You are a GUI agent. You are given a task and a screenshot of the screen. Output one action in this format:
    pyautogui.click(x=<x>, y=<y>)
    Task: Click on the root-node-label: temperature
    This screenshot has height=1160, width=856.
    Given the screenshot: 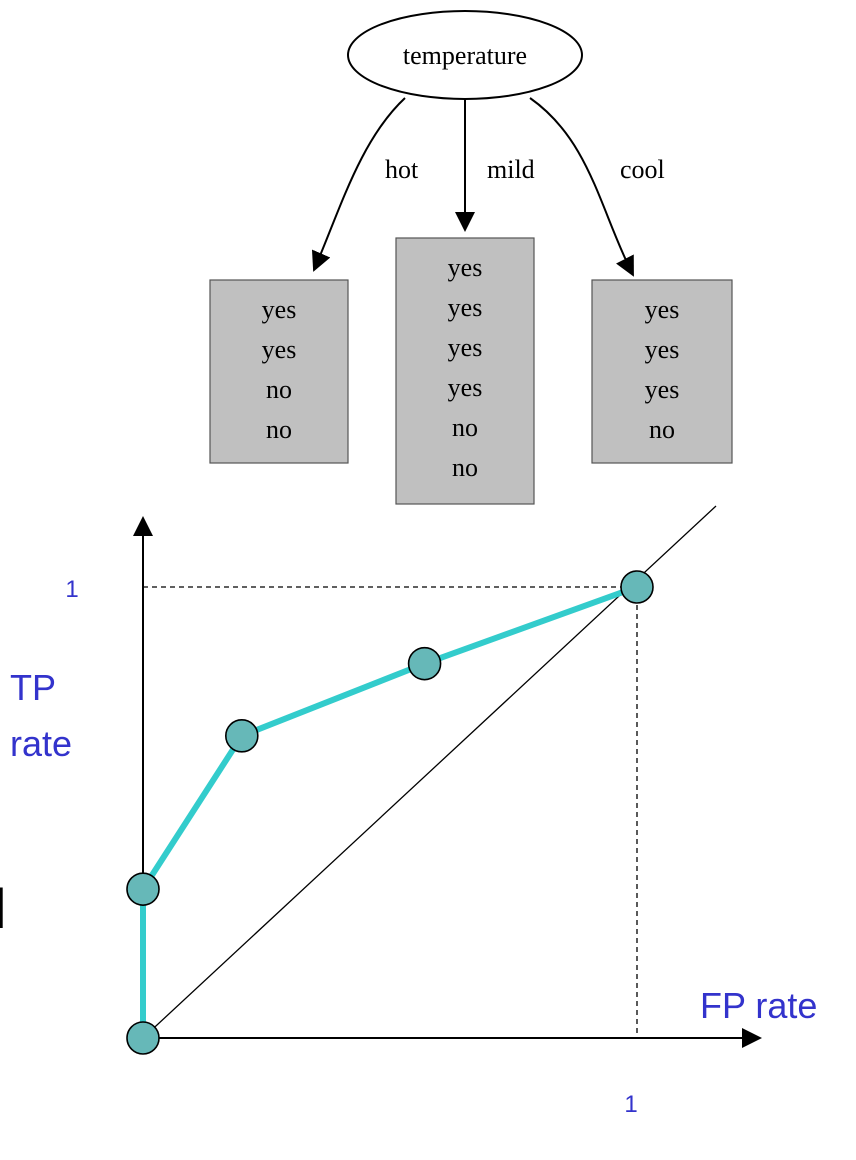 What is the action you would take?
    pyautogui.click(x=465, y=55)
    